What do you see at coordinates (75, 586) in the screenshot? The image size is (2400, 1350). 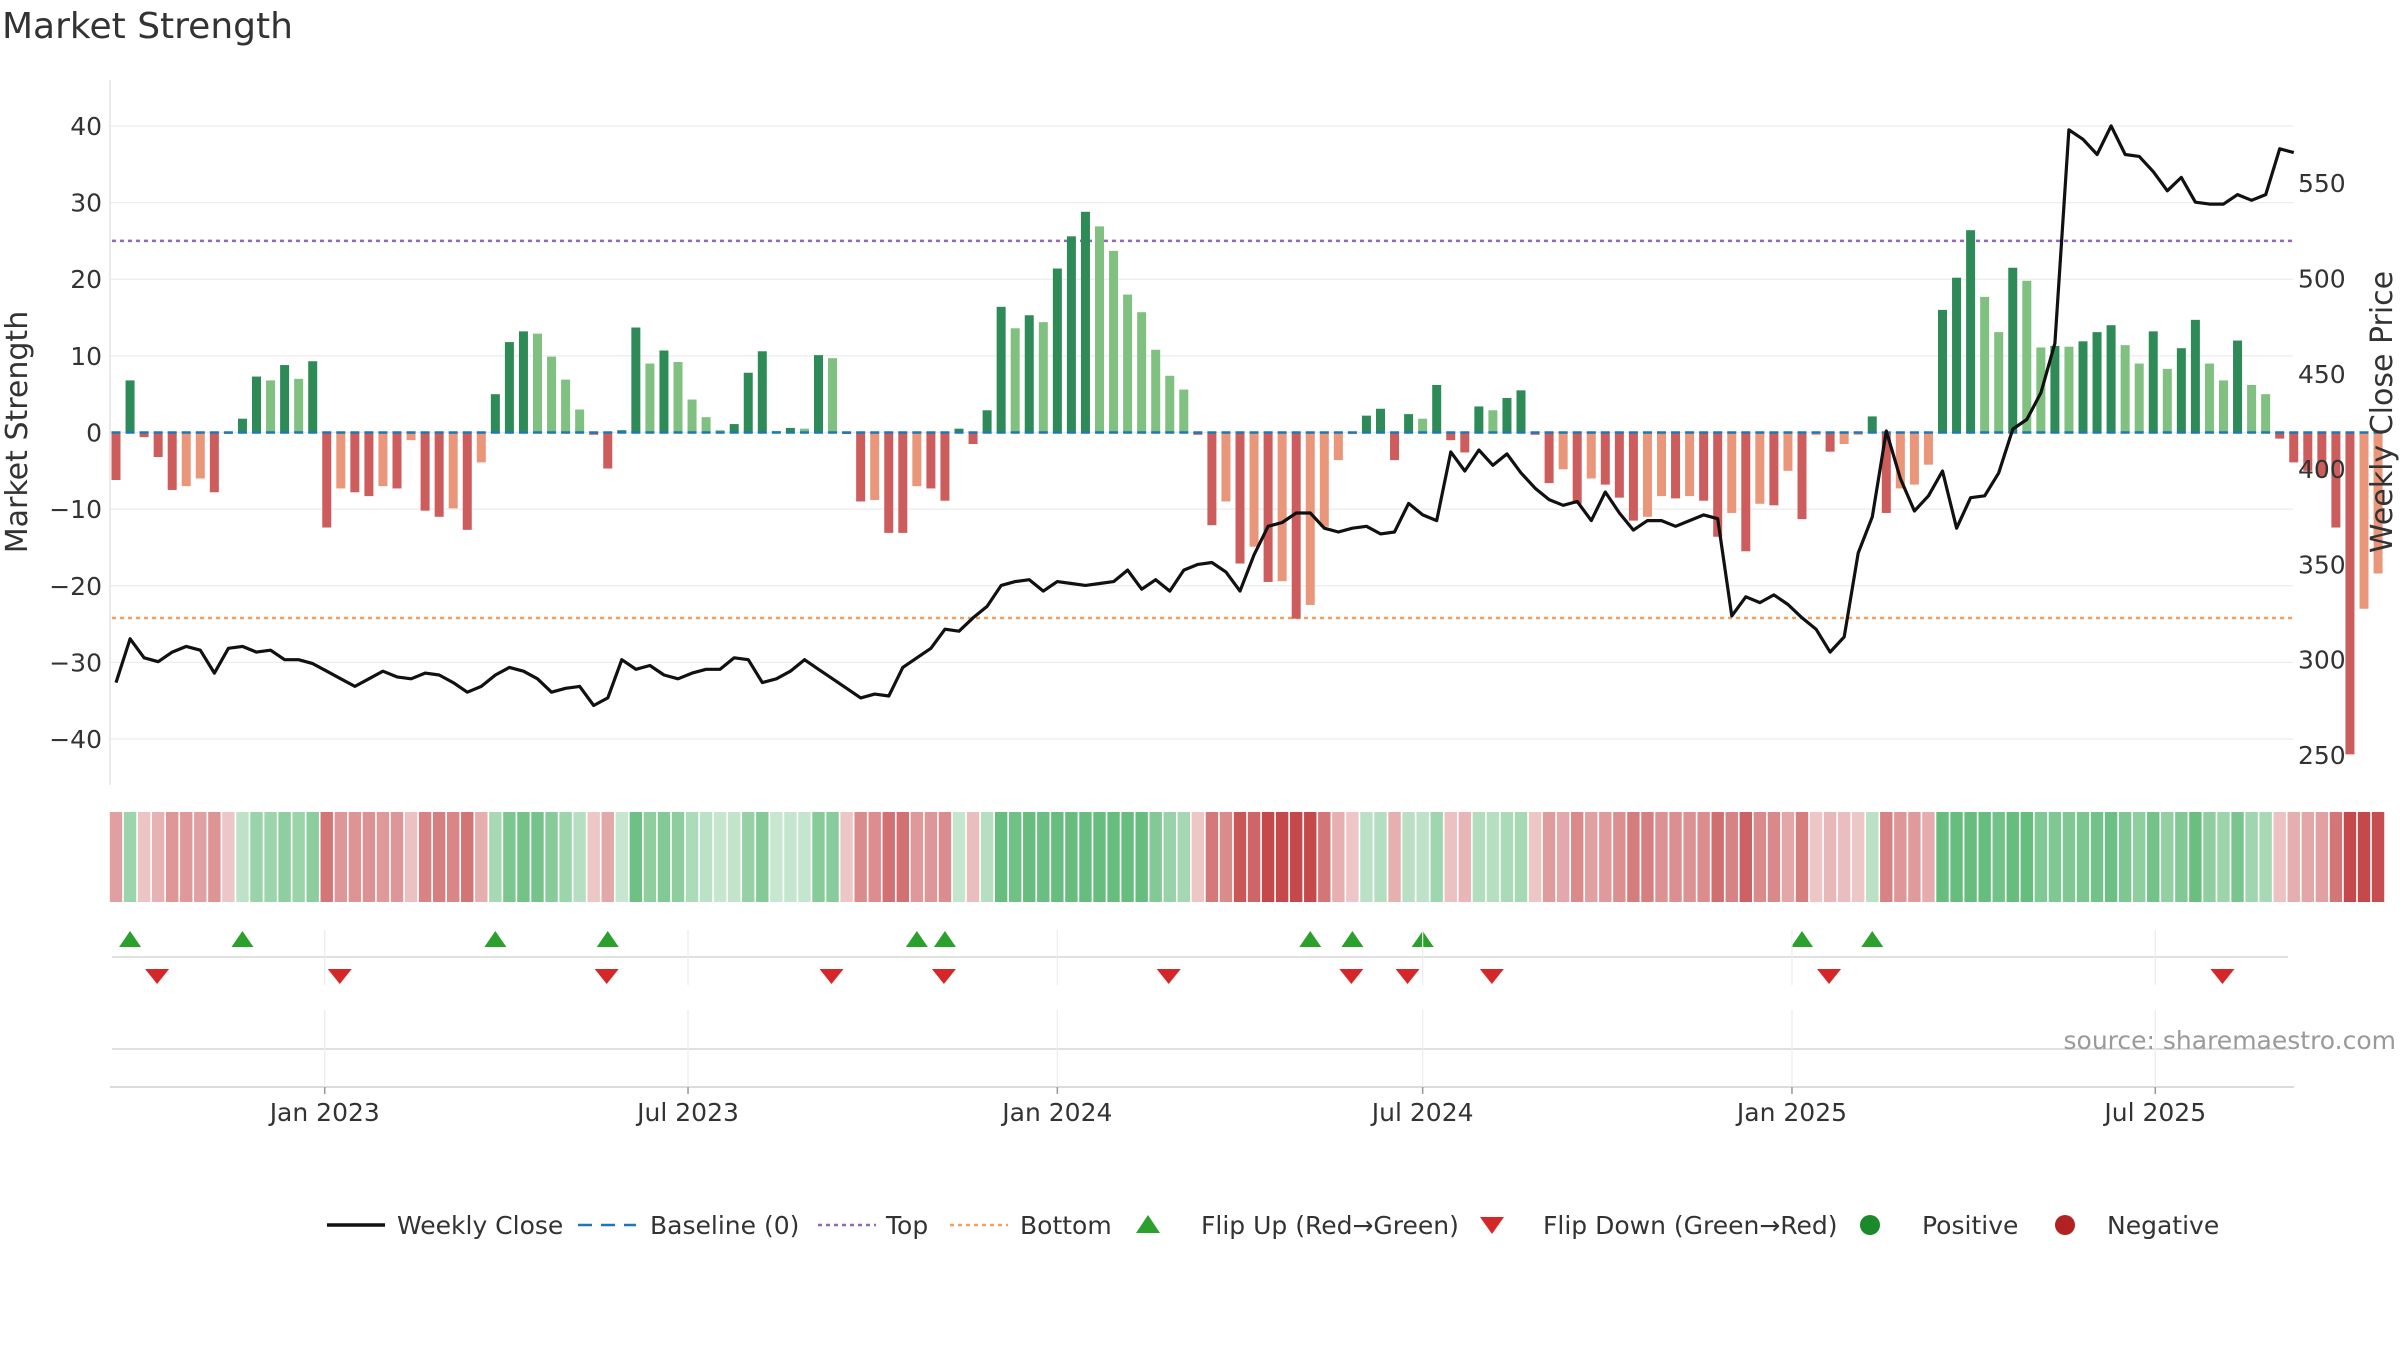 I see `left-tick-label: −20` at bounding box center [75, 586].